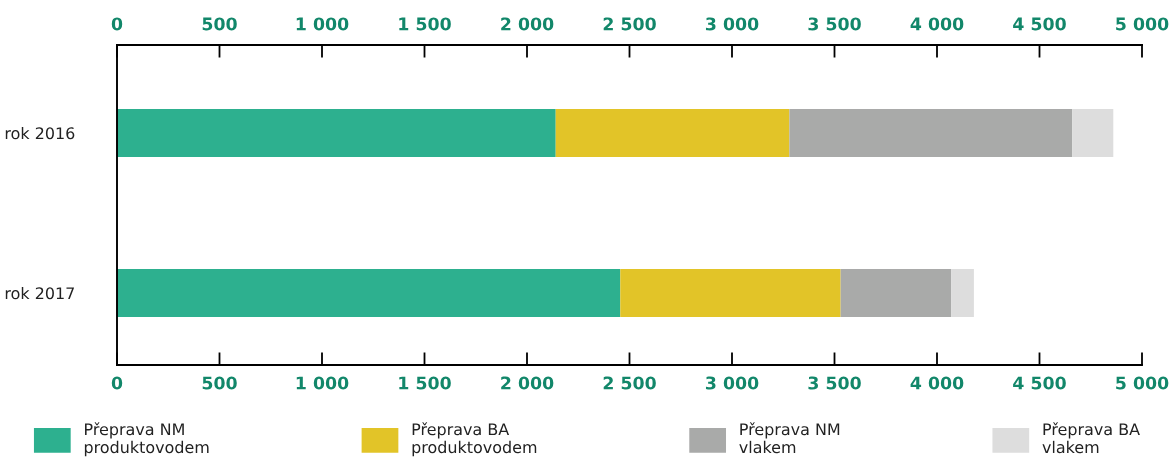 This screenshot has height=466, width=1174. What do you see at coordinates (219, 383) in the screenshot?
I see `x-tick-label: 500` at bounding box center [219, 383].